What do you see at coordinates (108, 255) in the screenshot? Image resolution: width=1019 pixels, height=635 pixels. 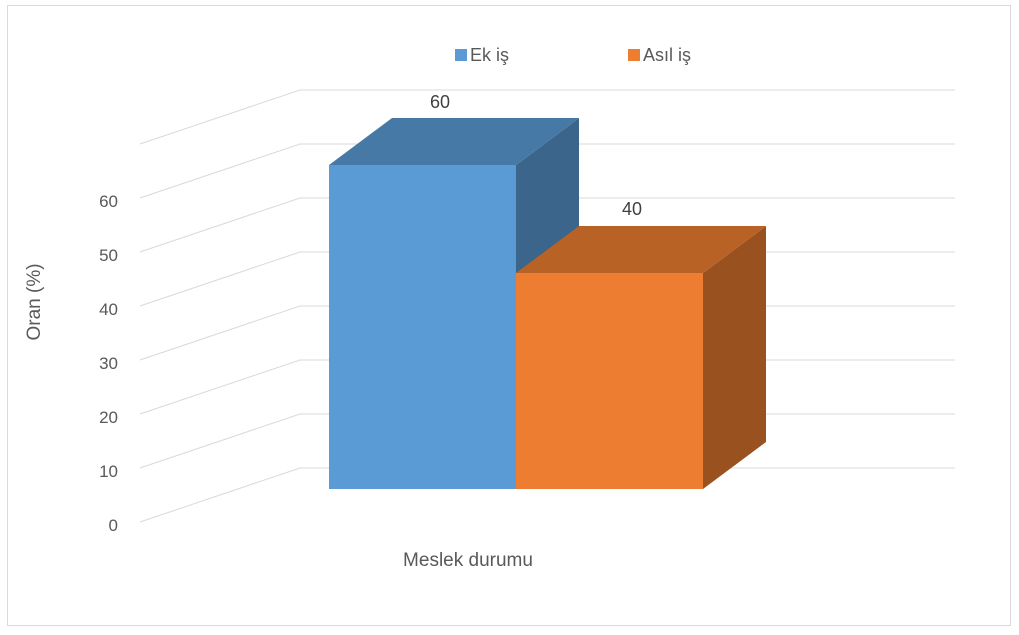 I see `y-tick-label: 50` at bounding box center [108, 255].